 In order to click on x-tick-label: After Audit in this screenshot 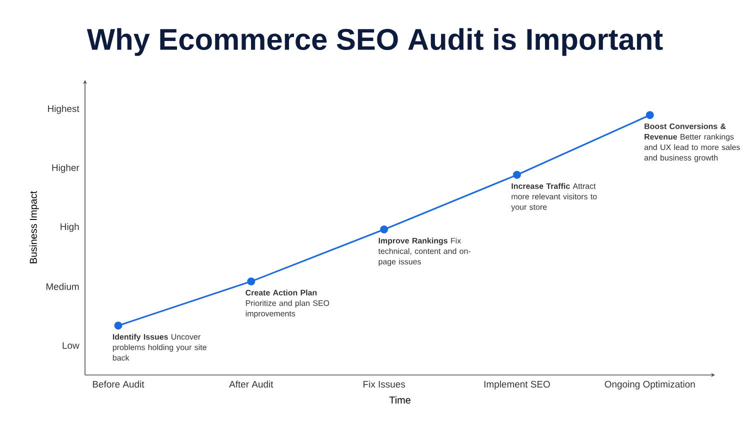, I will do `click(251, 384)`.